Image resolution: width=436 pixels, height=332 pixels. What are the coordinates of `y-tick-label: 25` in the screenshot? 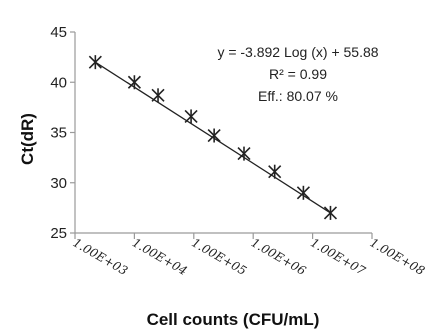 It's located at (58, 233).